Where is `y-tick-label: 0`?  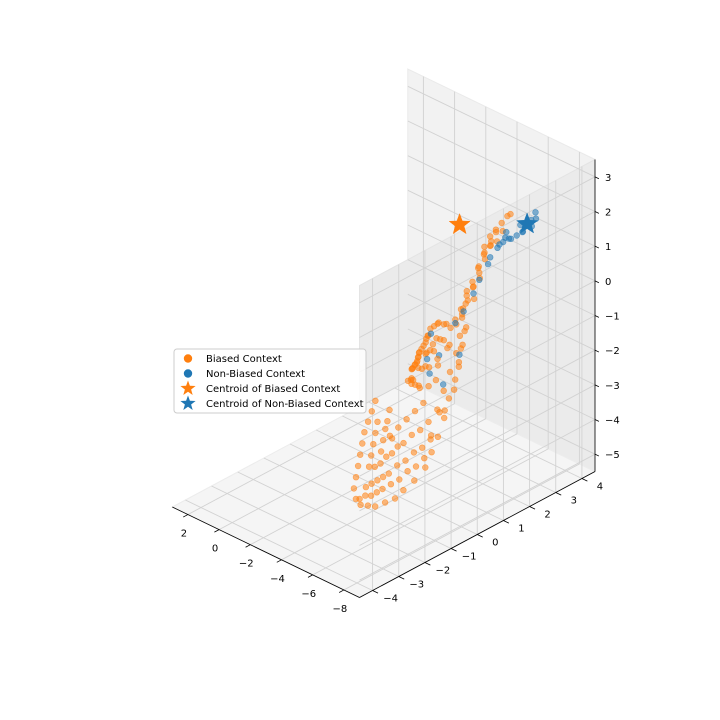 y-tick-label: 0 is located at coordinates (495, 543).